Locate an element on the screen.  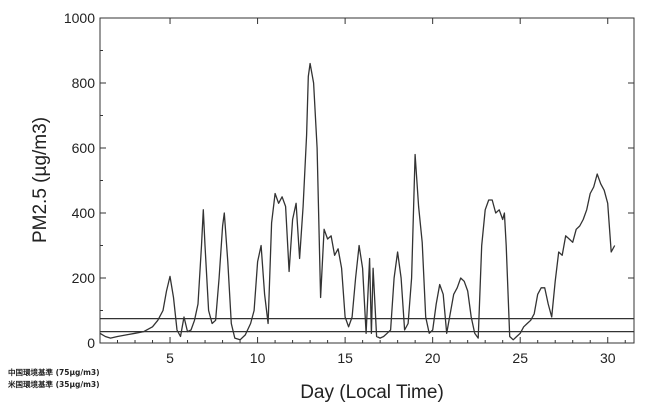
y-tick-label: 600 is located at coordinates (84, 148).